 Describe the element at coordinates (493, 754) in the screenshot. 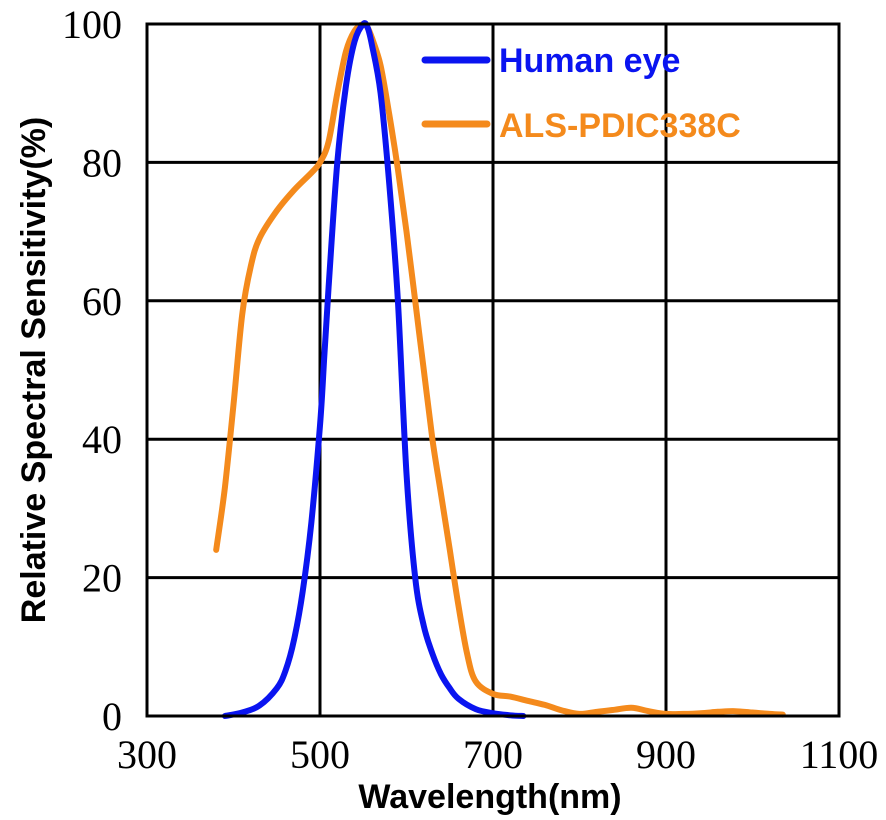

I see `x-tick-label: 700` at that location.